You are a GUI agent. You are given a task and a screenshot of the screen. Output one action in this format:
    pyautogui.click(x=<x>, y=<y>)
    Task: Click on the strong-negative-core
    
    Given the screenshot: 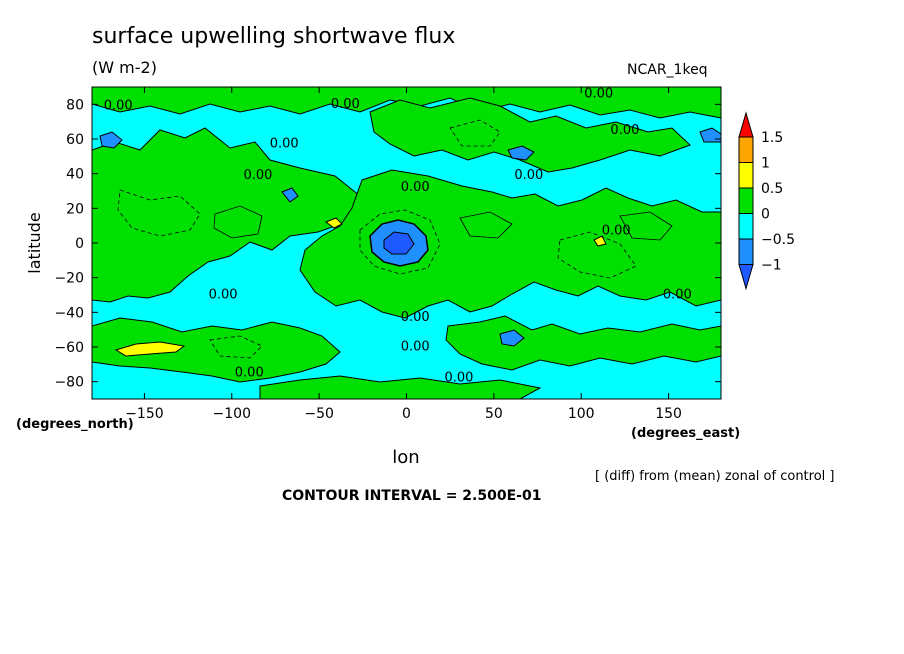 What is the action you would take?
    pyautogui.click(x=399, y=243)
    